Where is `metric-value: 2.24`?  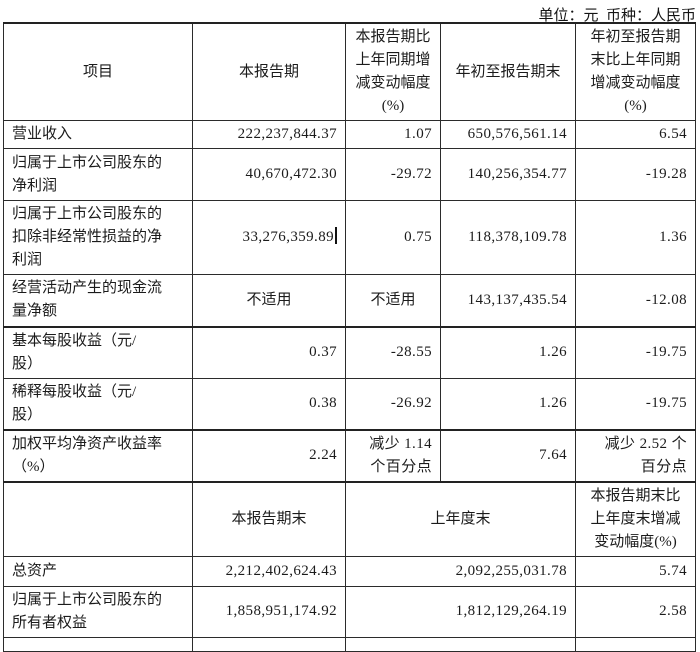
metric-value: 2.24 is located at coordinates (269, 455).